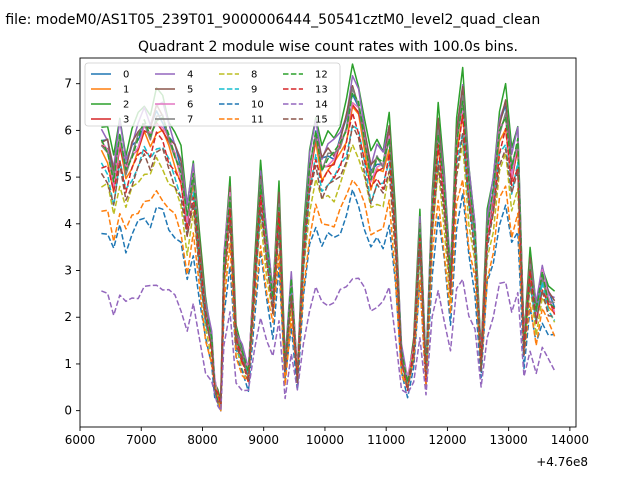 The width and height of the screenshot is (640, 480). I want to click on legend-label-10: 10, so click(257, 105).